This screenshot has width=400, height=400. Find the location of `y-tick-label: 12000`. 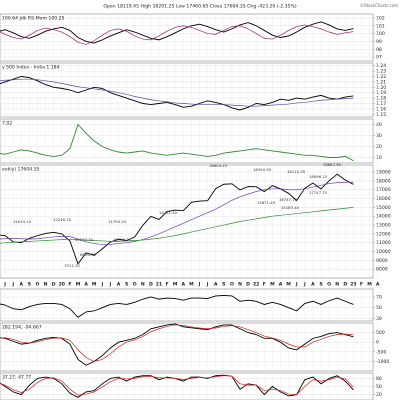

y-tick-label: 12000 is located at coordinates (383, 234).